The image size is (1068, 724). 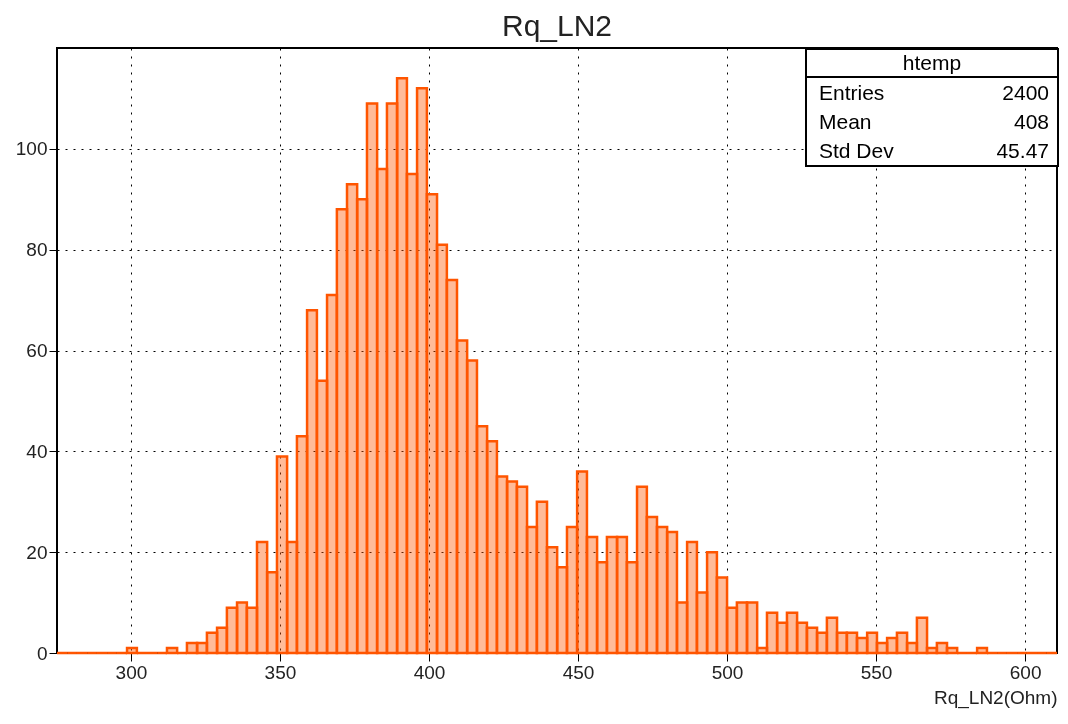 What do you see at coordinates (280, 672) in the screenshot?
I see `x-tick-label: 350` at bounding box center [280, 672].